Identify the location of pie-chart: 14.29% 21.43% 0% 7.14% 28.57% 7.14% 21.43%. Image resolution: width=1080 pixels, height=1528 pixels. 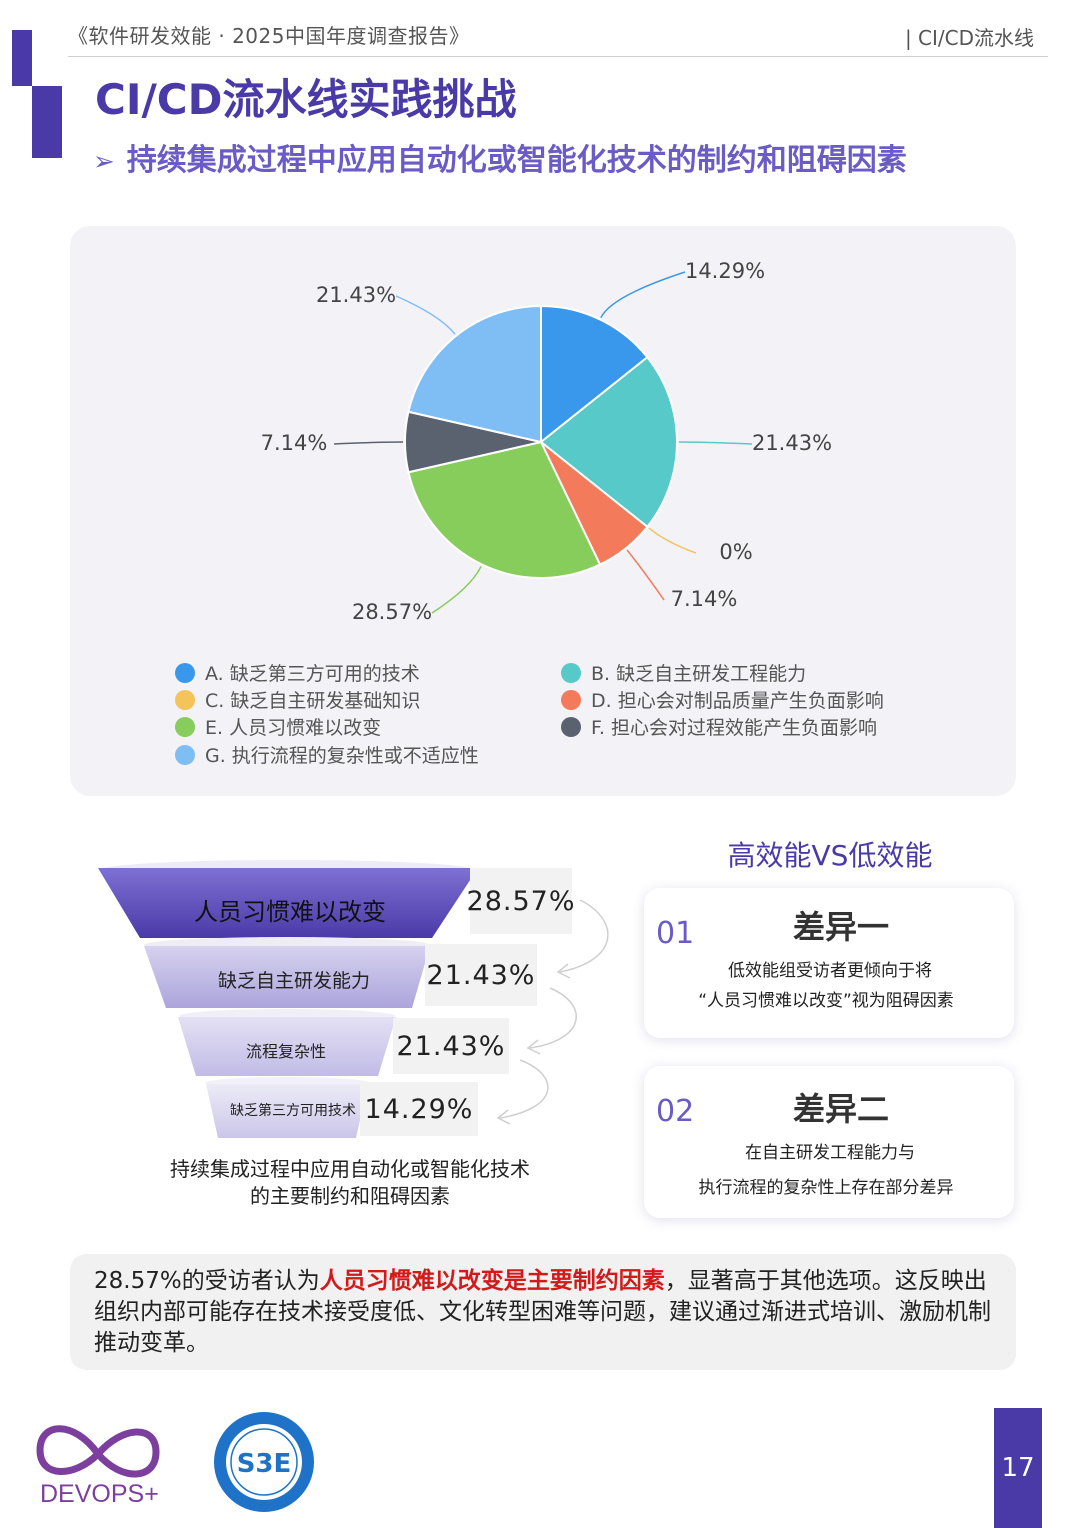
(546, 441).